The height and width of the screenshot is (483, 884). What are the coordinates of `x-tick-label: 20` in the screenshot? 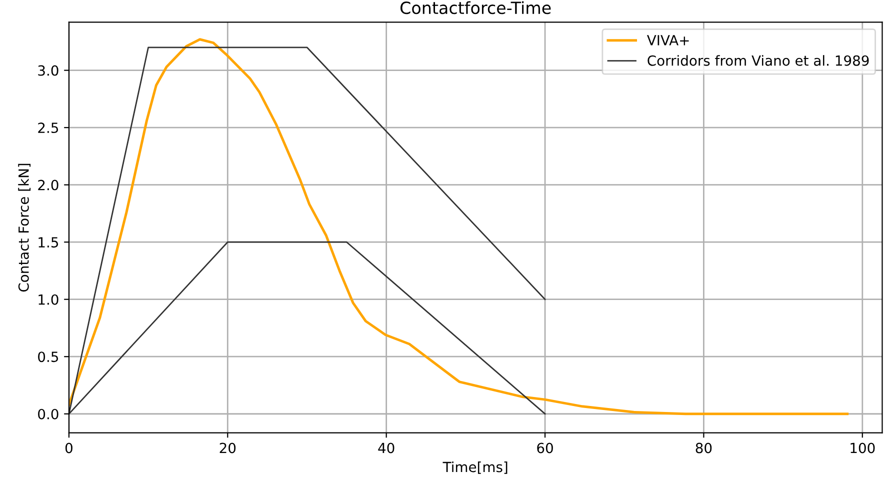 It's located at (228, 448).